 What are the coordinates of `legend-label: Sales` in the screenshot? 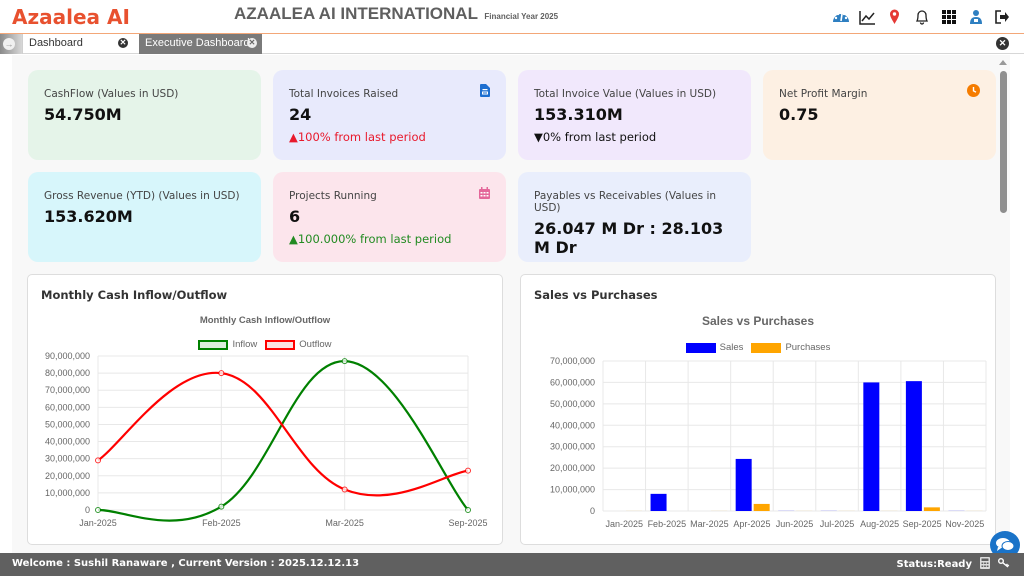 It's located at (731, 347).